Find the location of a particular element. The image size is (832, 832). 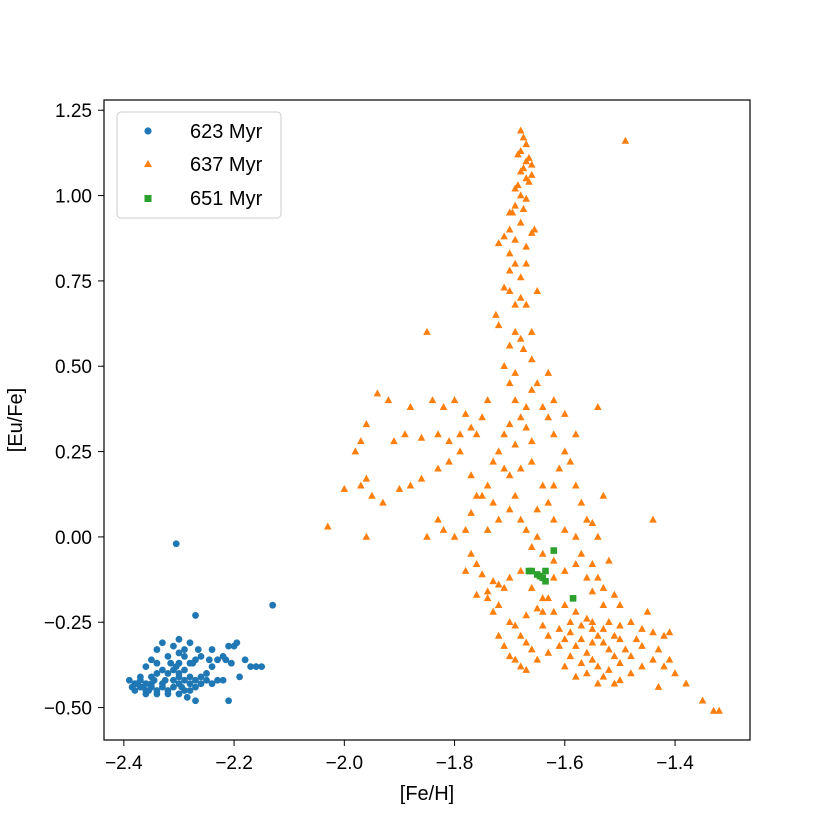

x-tick-label: −1.8 is located at coordinates (455, 763).